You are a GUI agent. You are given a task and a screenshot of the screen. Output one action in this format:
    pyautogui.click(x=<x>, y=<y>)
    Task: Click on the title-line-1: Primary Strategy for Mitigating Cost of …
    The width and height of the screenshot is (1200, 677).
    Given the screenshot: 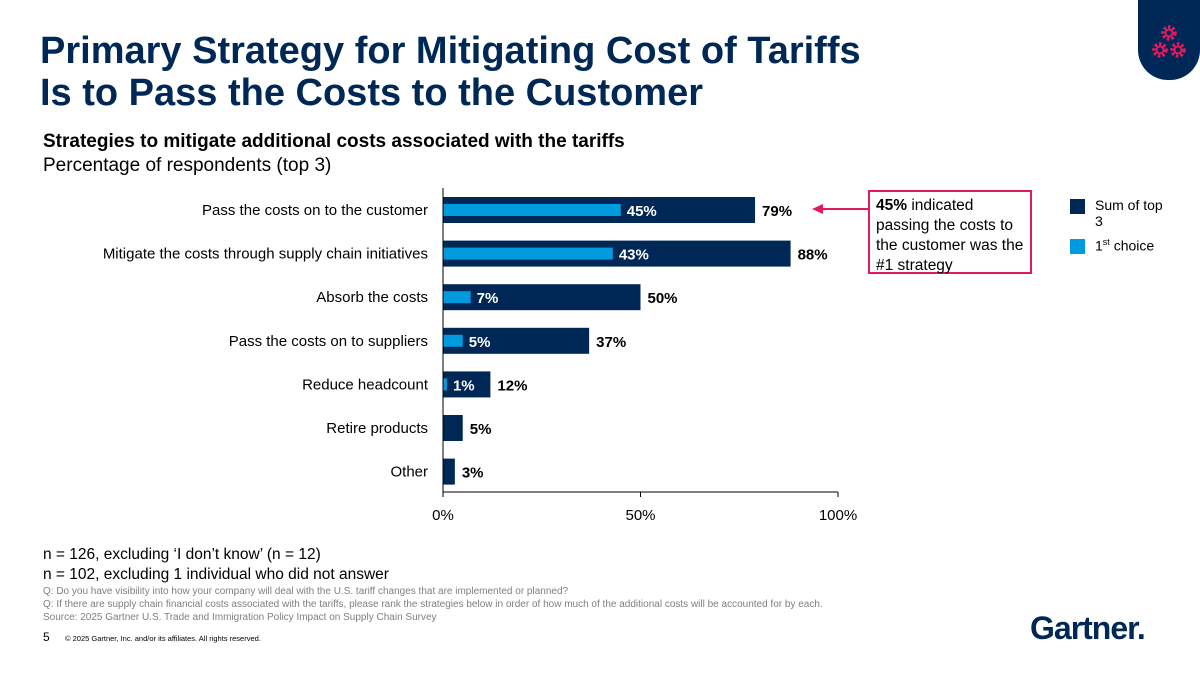 What is the action you would take?
    pyautogui.click(x=450, y=51)
    